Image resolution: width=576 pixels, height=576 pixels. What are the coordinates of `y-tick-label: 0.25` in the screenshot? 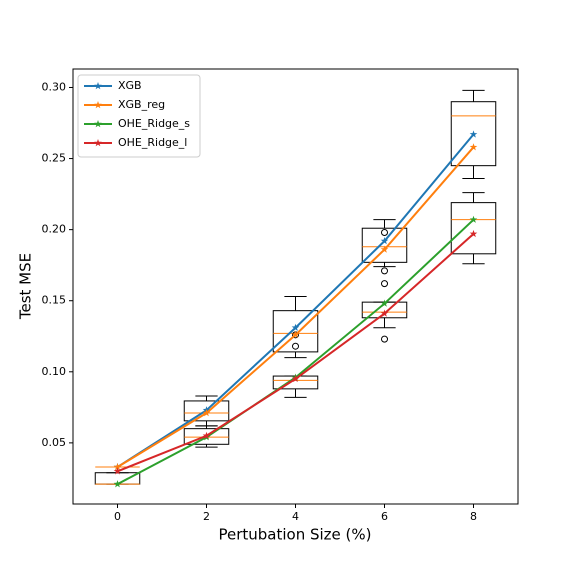 It's located at (54, 158).